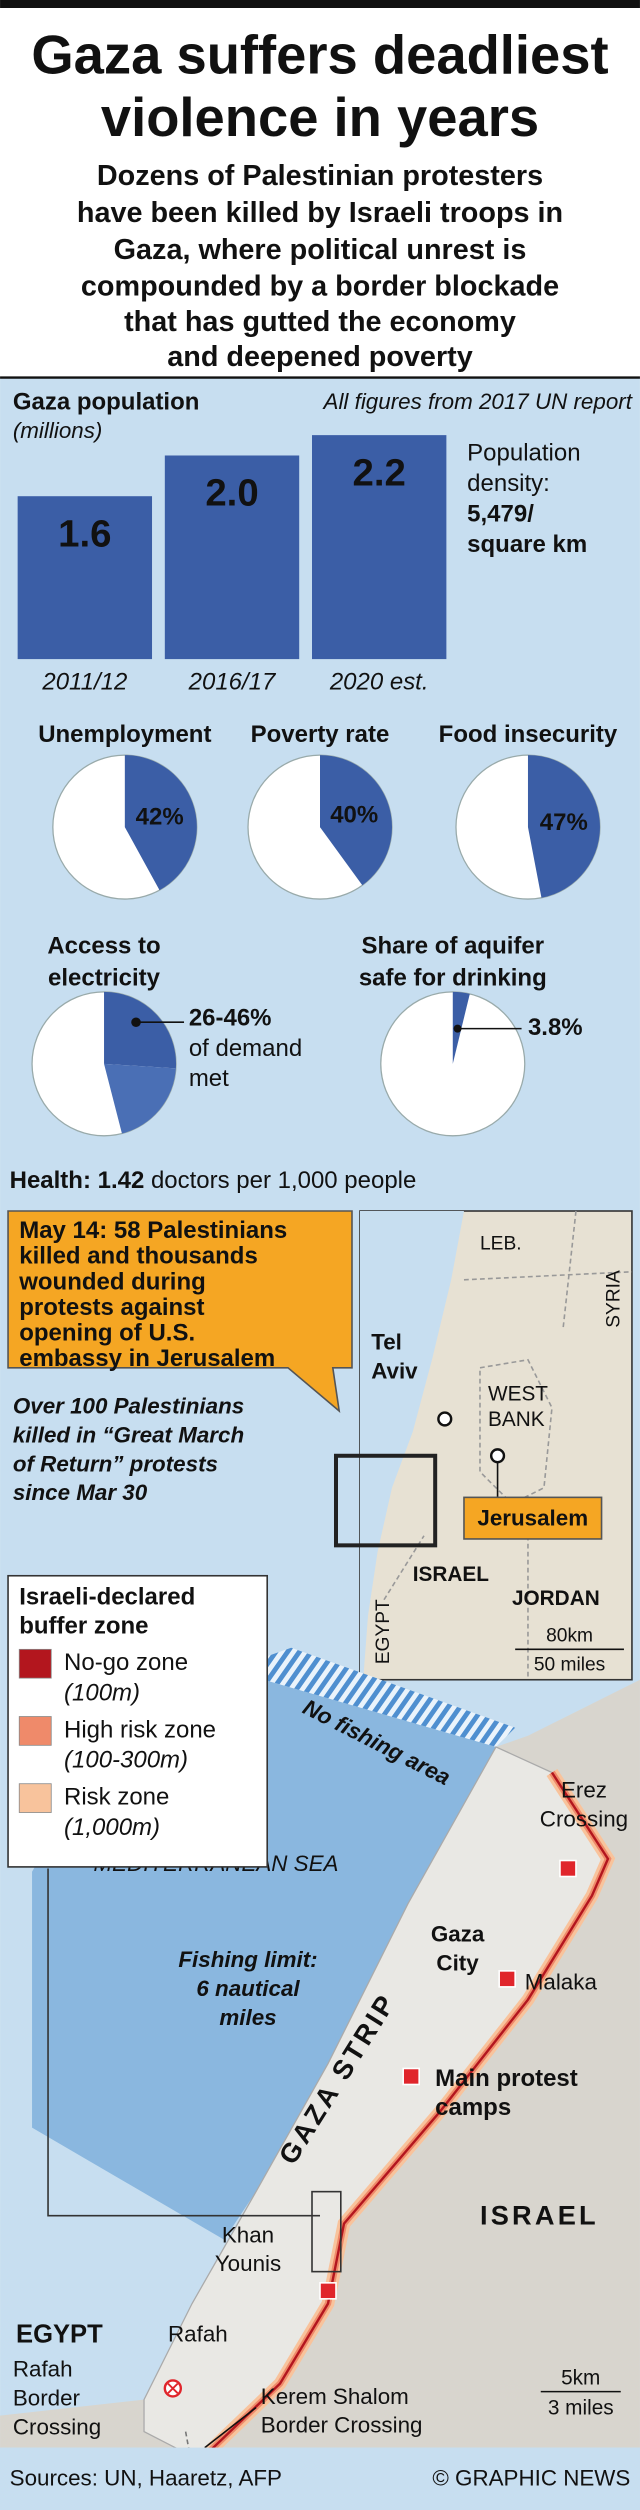 This screenshot has width=640, height=2510. I want to click on chart-title: Unemployment, so click(124, 734).